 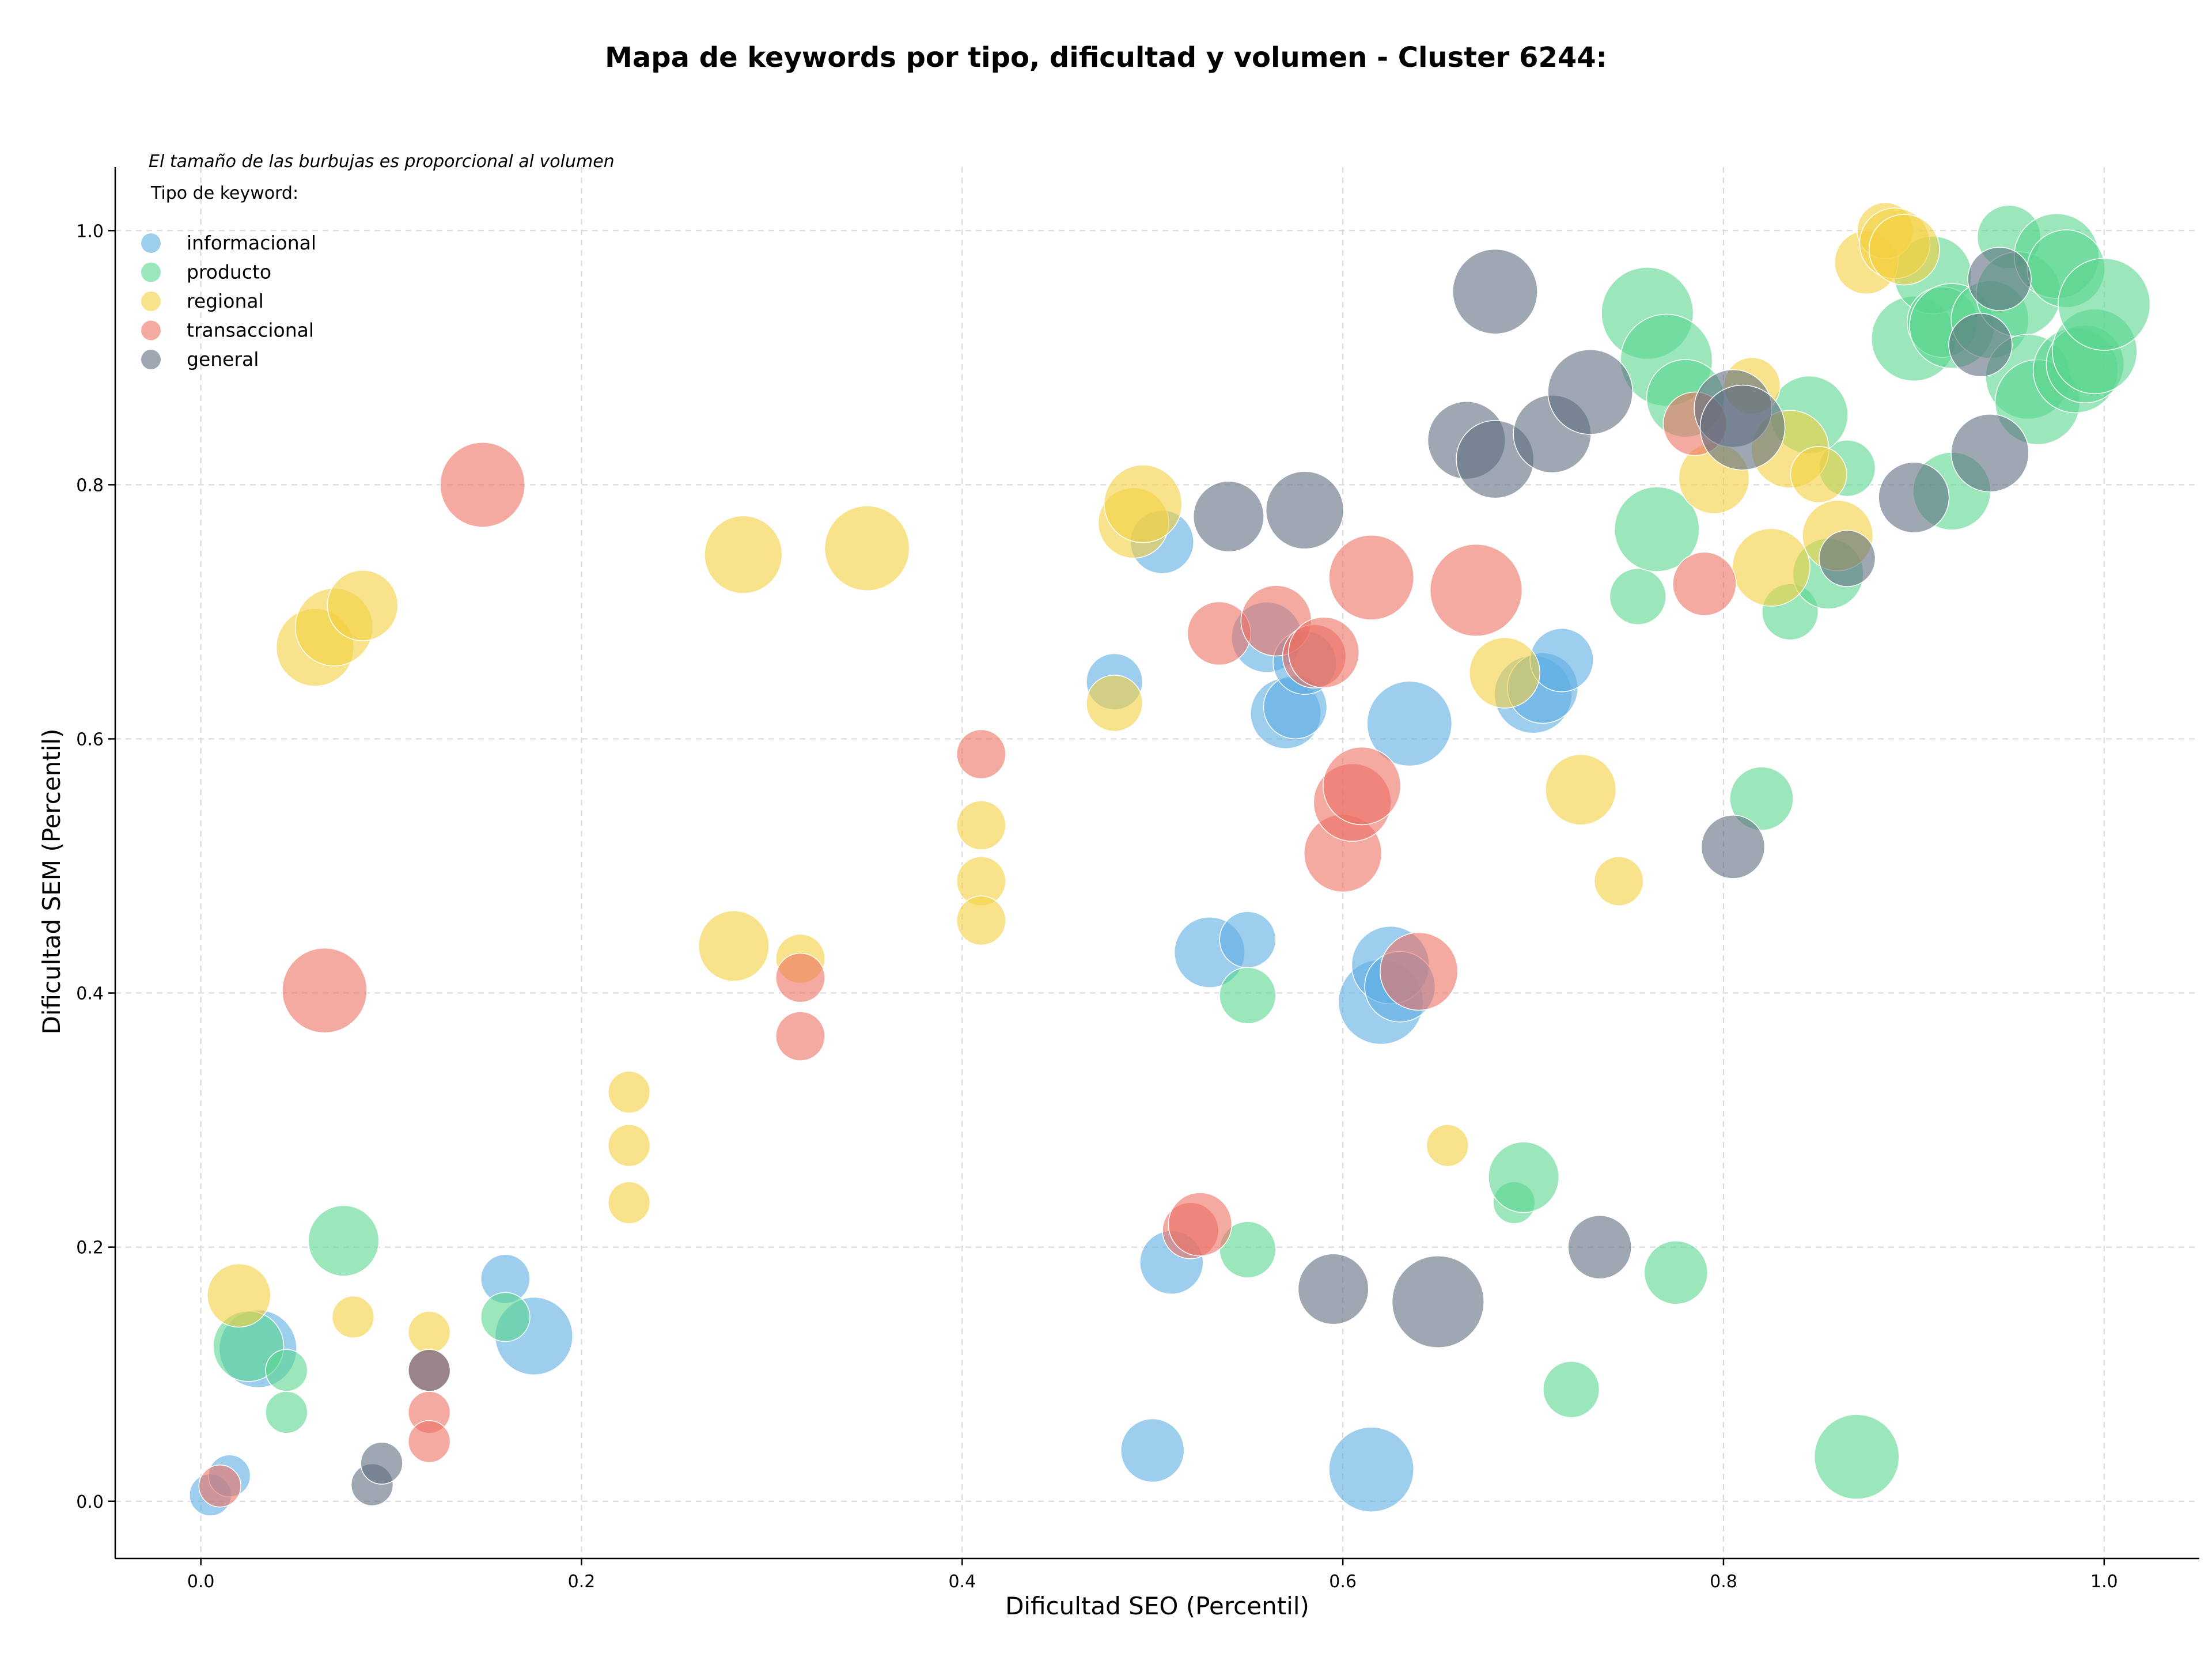 I want to click on legend-label: producto, so click(x=229, y=272).